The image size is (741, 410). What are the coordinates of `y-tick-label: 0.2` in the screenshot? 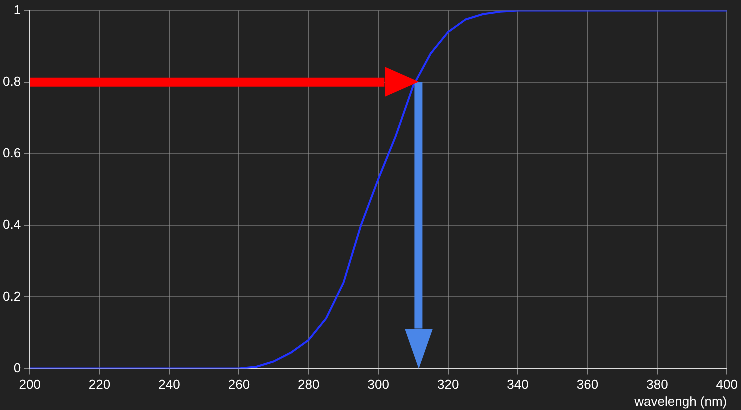 It's located at (12, 296).